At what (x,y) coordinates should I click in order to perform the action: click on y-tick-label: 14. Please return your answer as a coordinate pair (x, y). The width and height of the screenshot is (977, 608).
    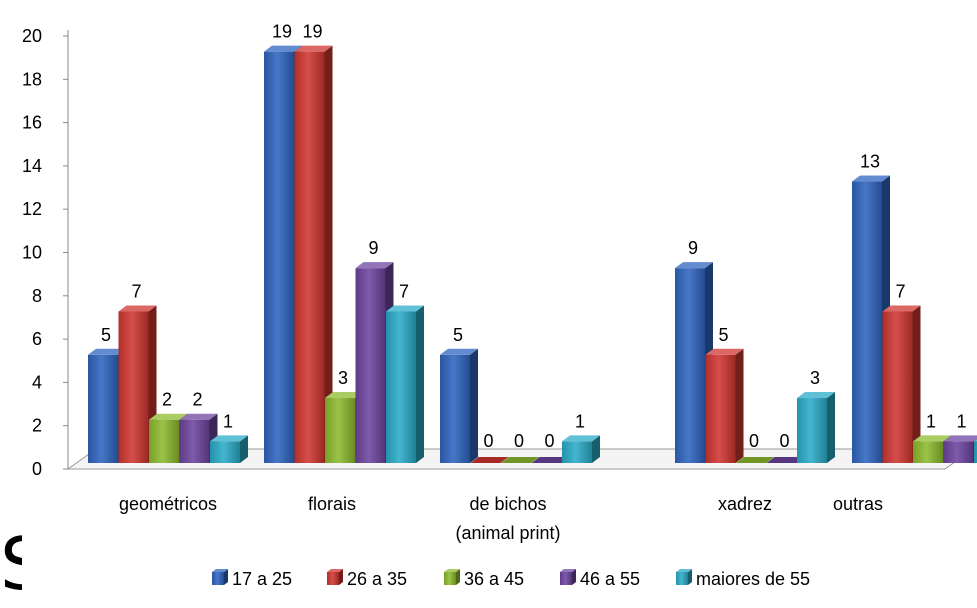
    Looking at the image, I should click on (32, 166).